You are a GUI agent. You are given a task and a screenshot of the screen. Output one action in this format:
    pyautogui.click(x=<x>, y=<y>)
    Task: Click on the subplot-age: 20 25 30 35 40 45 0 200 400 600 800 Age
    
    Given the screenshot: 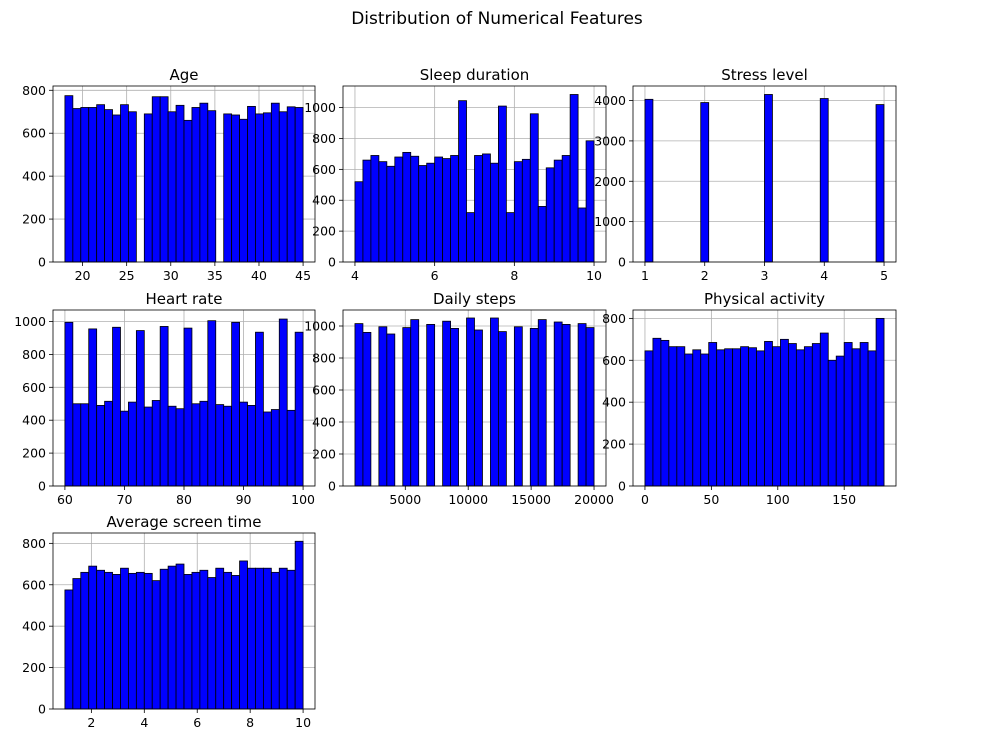 What is the action you would take?
    pyautogui.click(x=169, y=174)
    